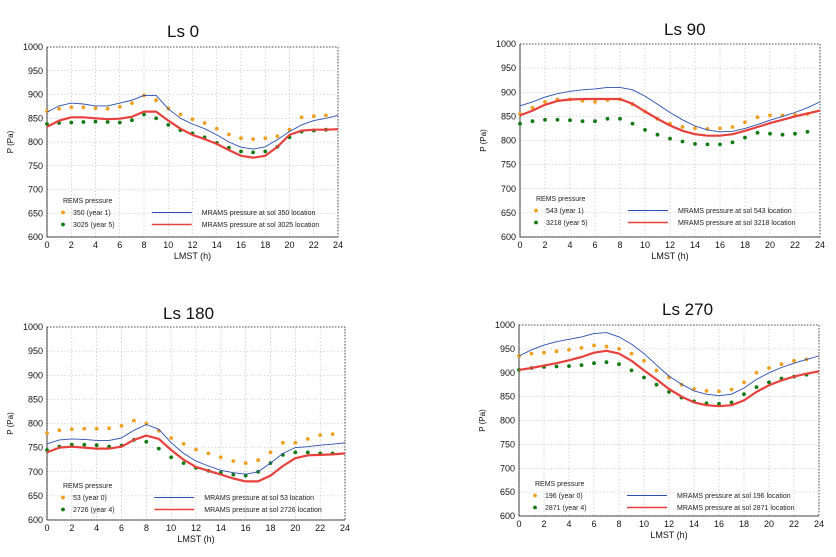 This screenshot has width=836, height=557. Describe the element at coordinates (241, 245) in the screenshot. I see `x-tick-label: 16` at that location.